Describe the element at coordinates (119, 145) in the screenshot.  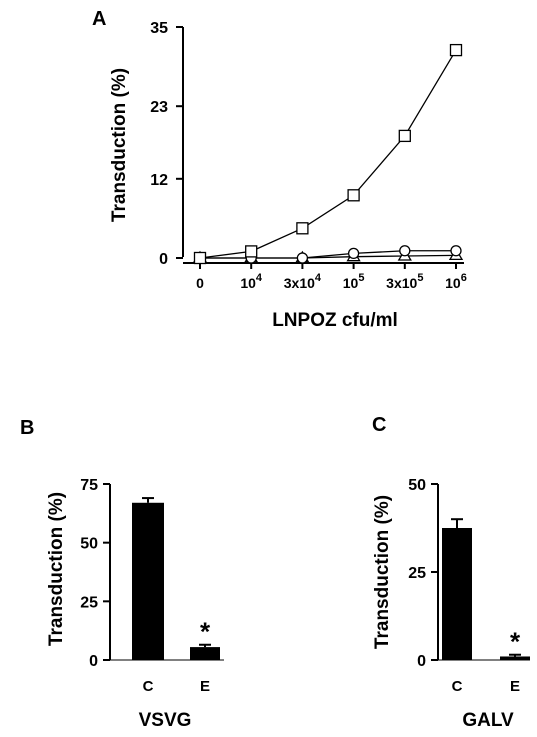
I see `panel-a-y-label: Transduction (%)` at that location.